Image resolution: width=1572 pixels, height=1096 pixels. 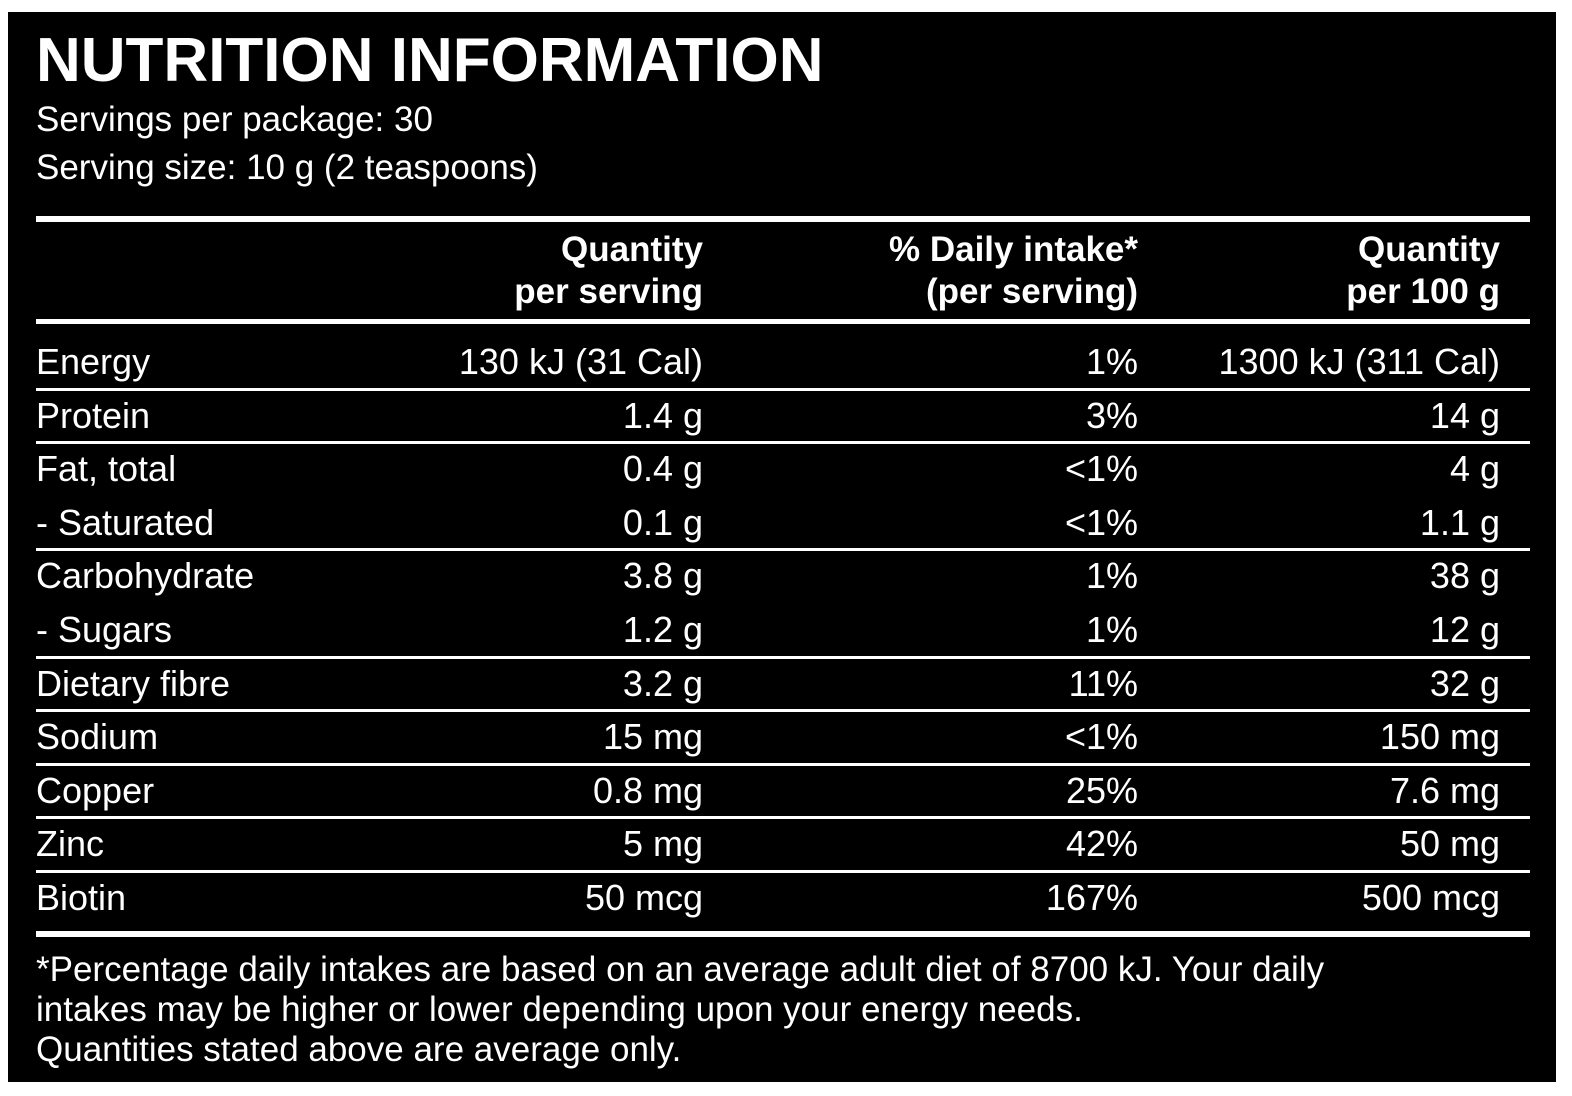 I want to click on nutrient-name: Zinc, so click(x=70, y=844).